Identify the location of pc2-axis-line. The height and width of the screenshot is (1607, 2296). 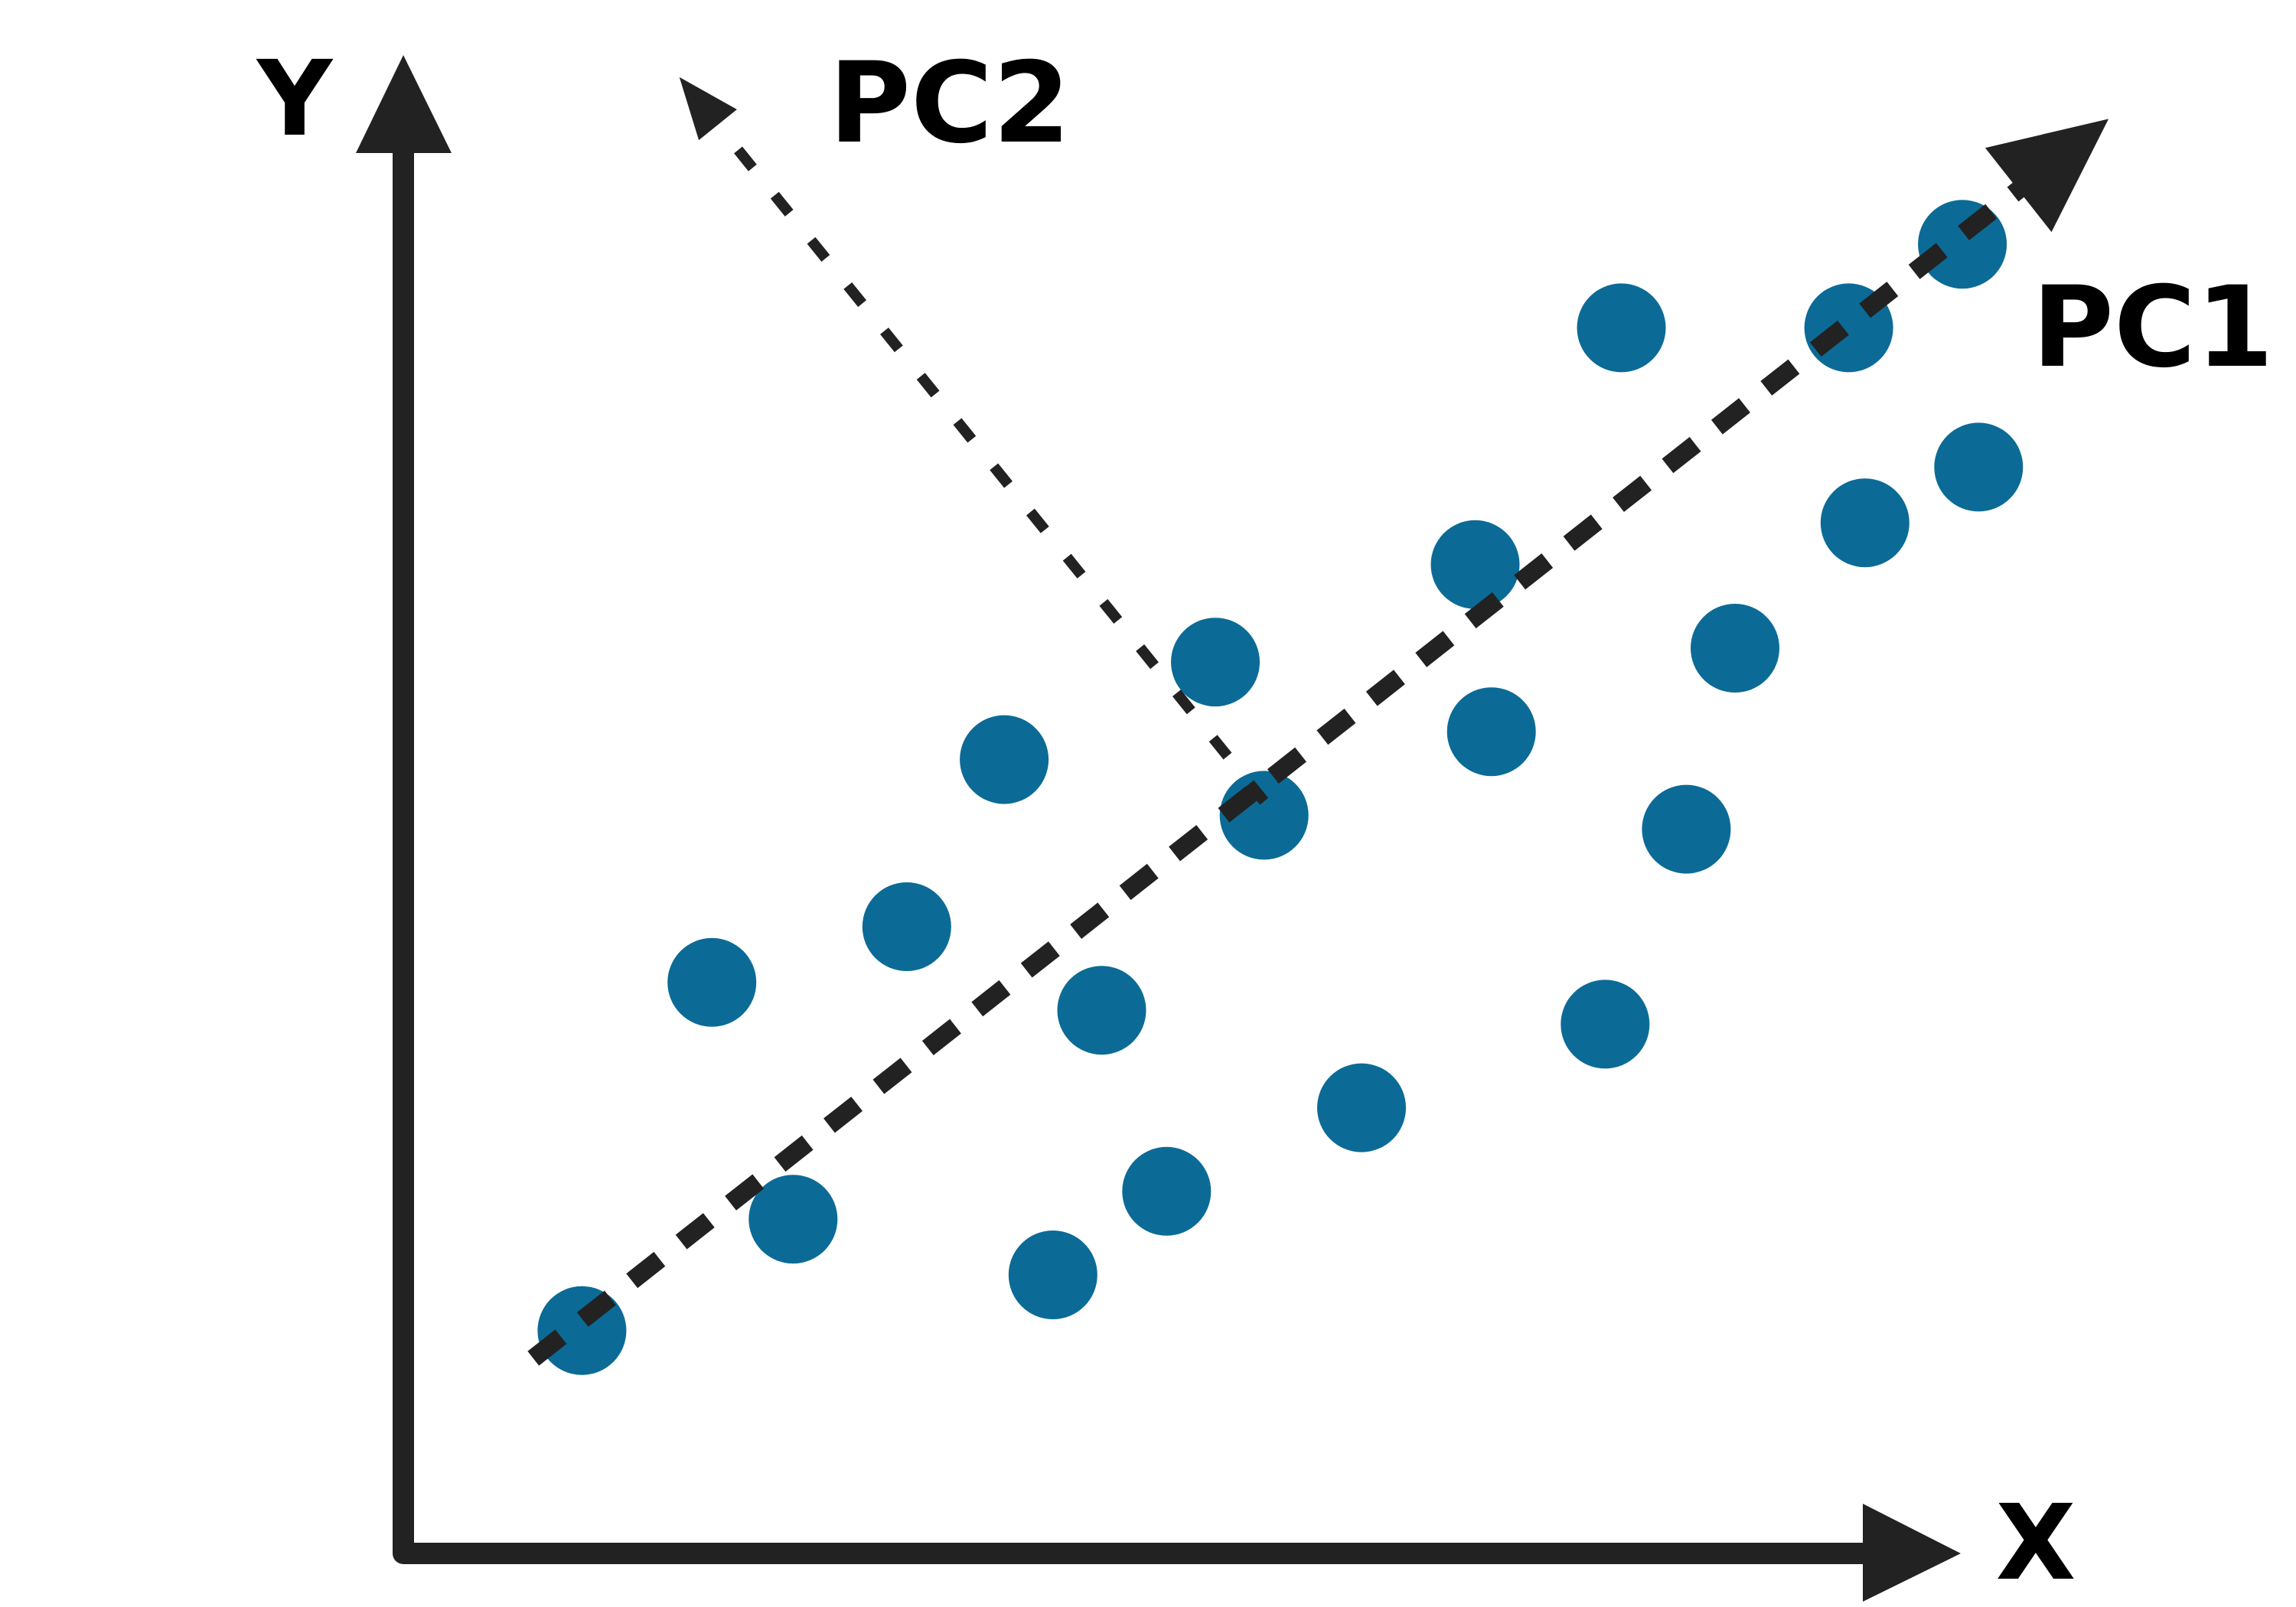
(983, 454).